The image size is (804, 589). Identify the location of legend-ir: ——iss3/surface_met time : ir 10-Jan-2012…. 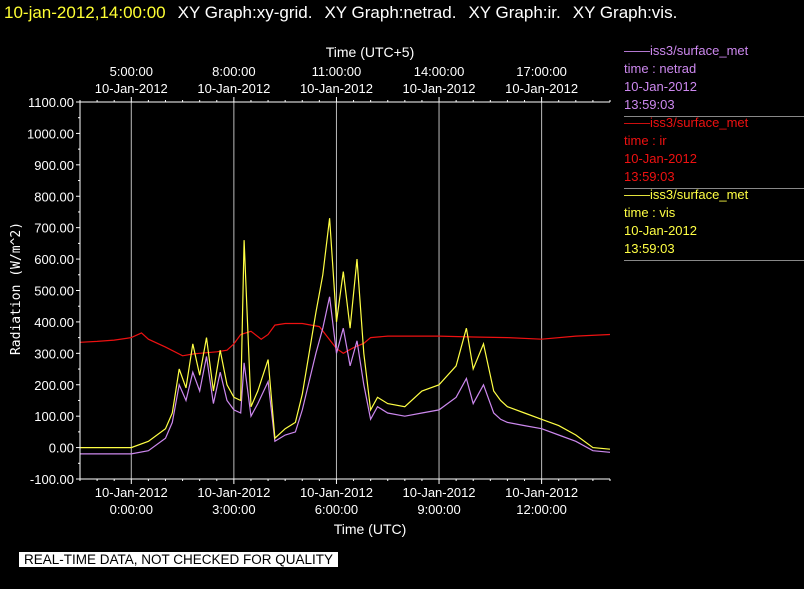
(714, 151).